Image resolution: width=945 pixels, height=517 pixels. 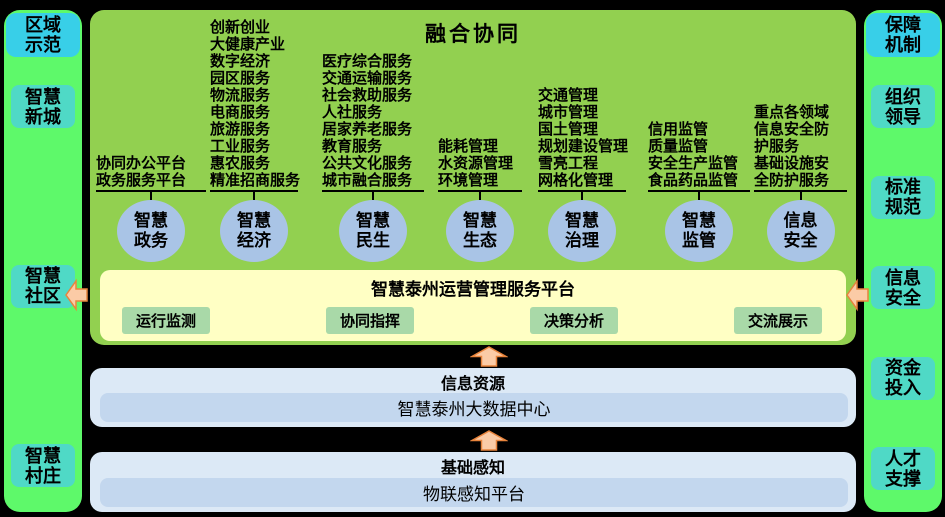 I want to click on circle-label-bottom: 生态, so click(x=480, y=240).